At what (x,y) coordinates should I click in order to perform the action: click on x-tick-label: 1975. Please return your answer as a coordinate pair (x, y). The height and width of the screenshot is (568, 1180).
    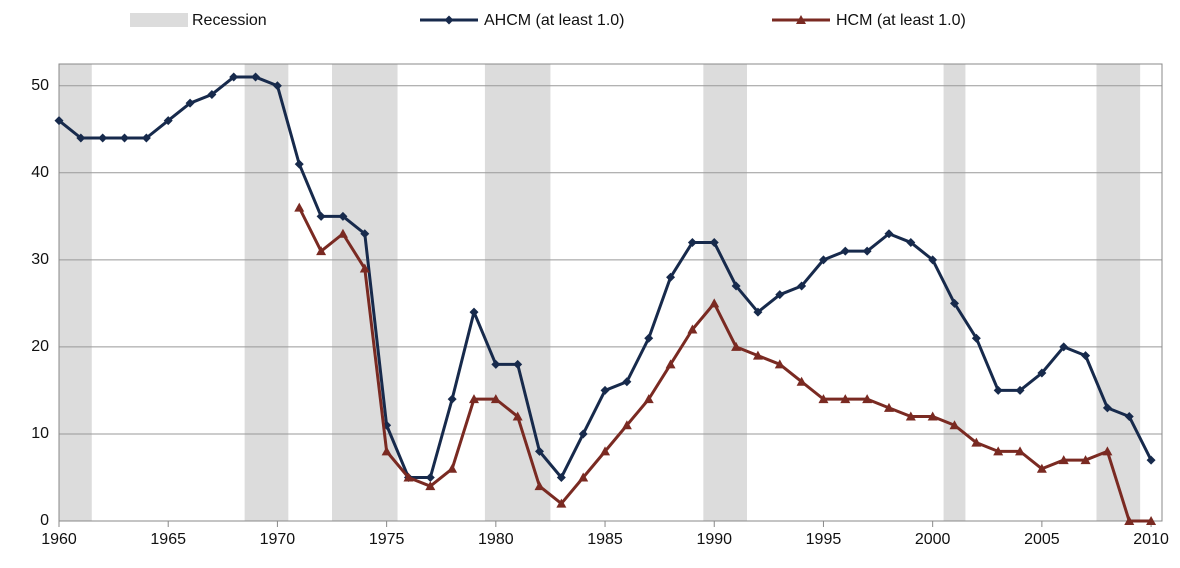
    Looking at the image, I should click on (387, 539).